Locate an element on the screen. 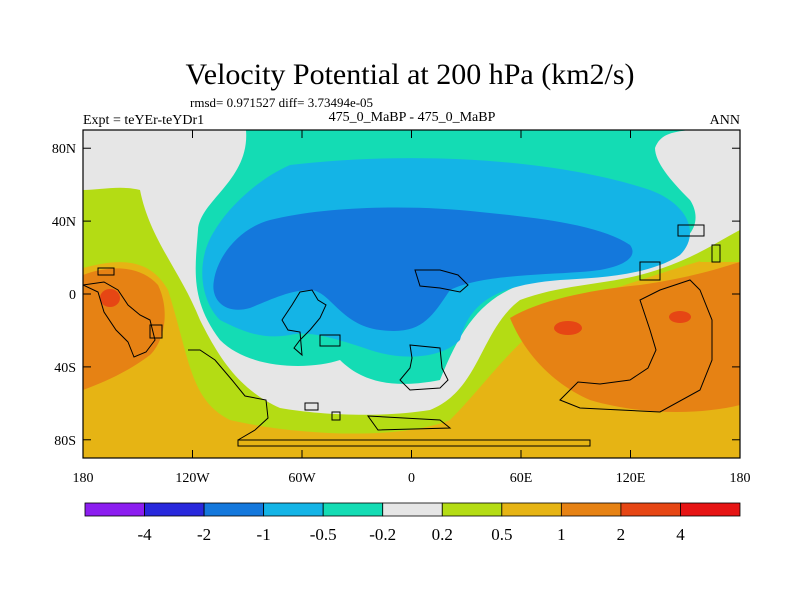 This screenshot has height=600, width=800. colorbar-label: -1 is located at coordinates (264, 534).